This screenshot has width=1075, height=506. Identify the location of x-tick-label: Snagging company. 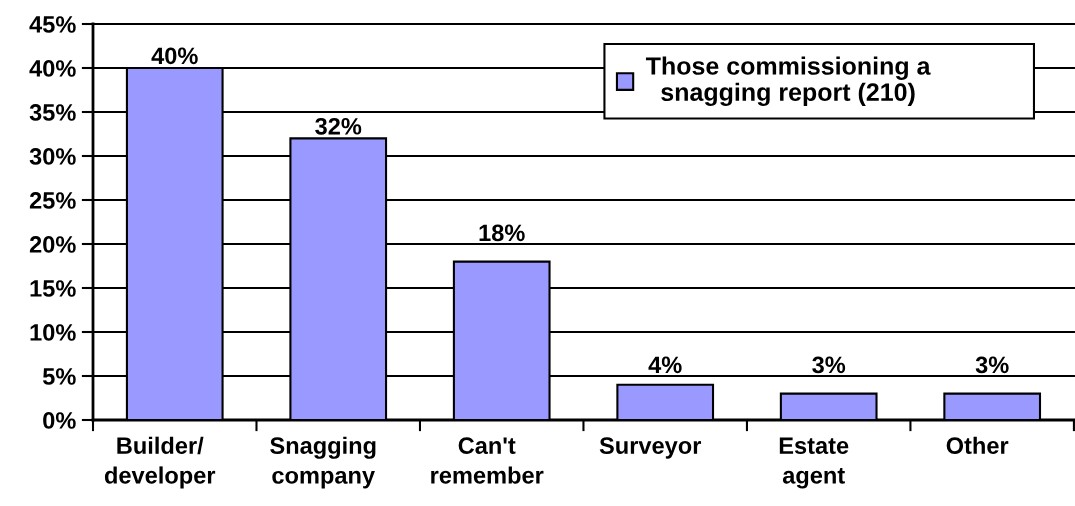
(323, 462).